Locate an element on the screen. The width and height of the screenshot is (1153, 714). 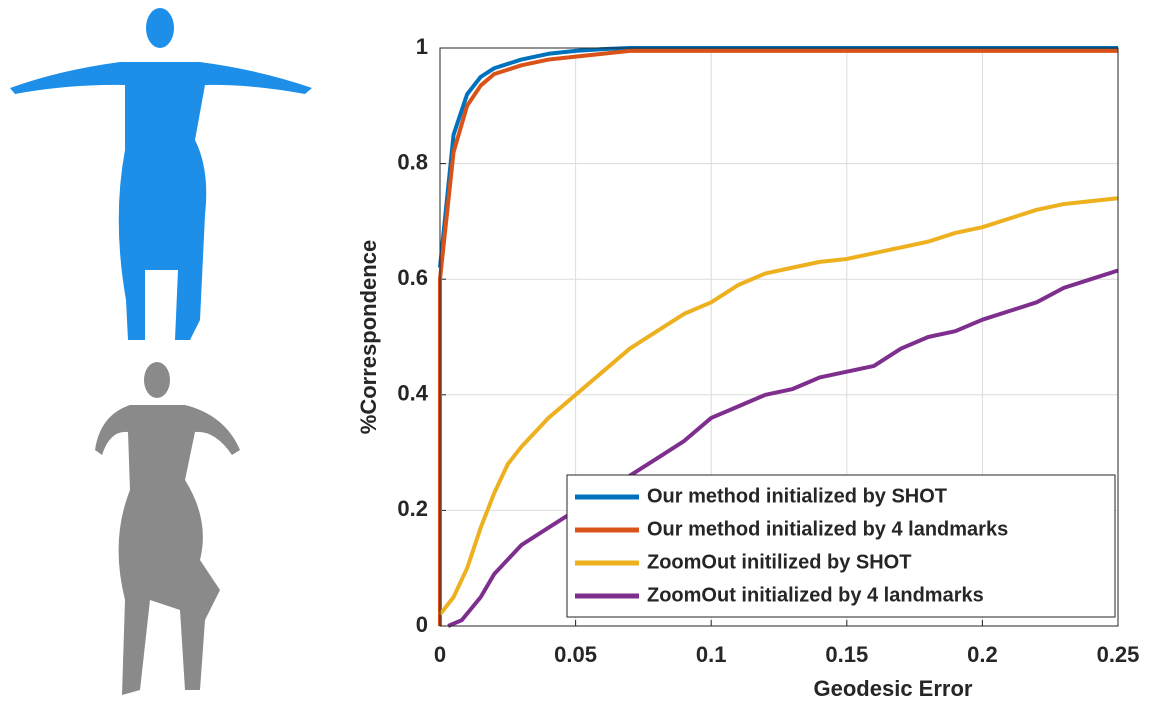
y-tick-label: 0.4 is located at coordinates (412, 393).